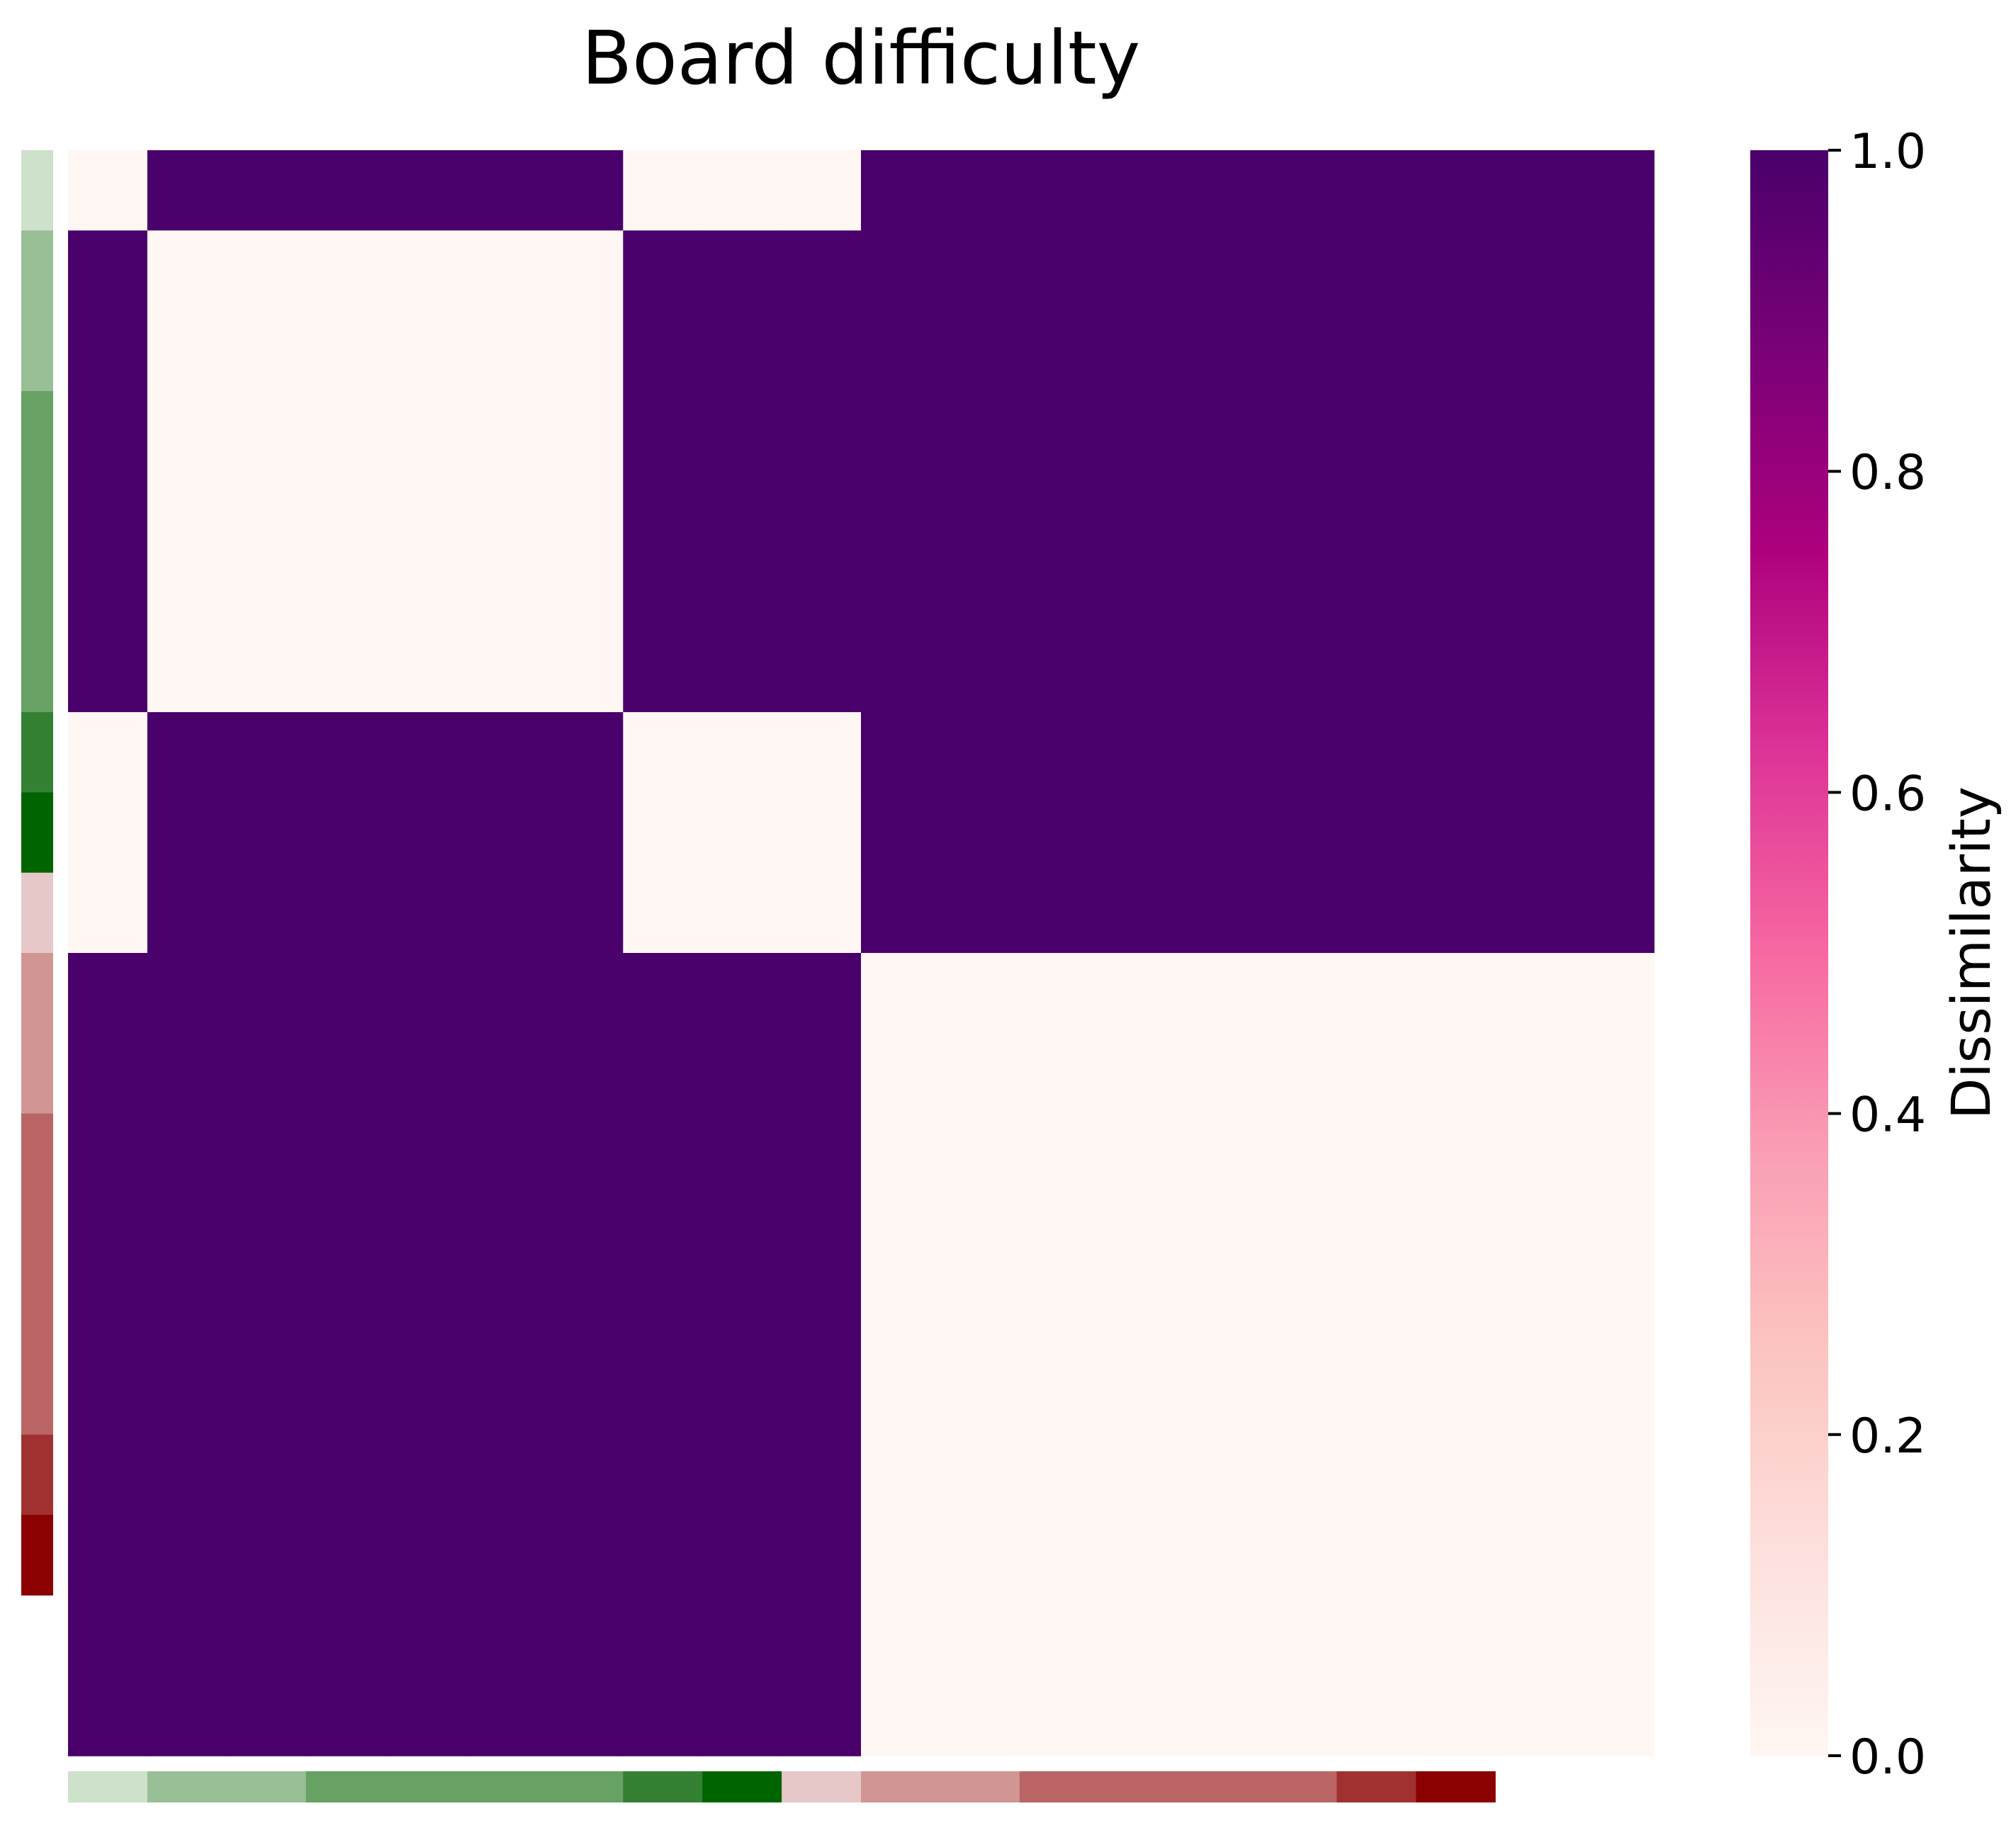 The image size is (2016, 1823). I want to click on colorbar-tick-label-5: 1.0, so click(1888, 152).